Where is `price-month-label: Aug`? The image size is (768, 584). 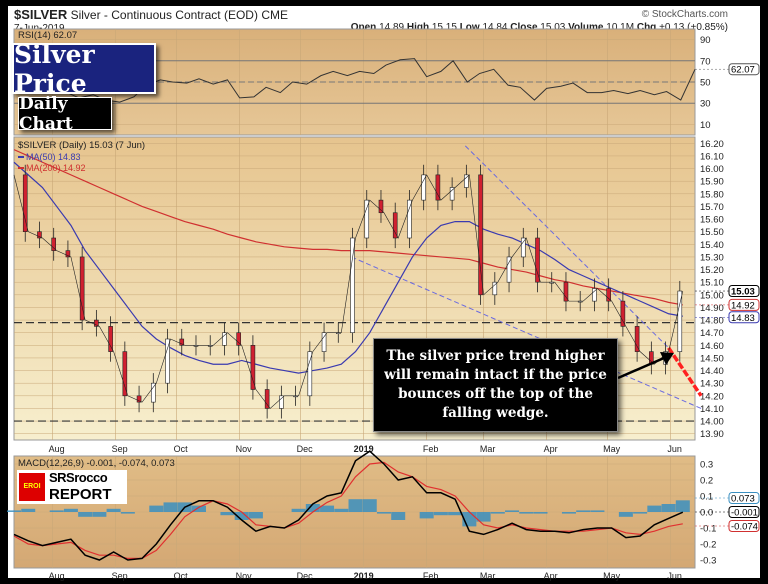 price-month-label: Aug is located at coordinates (57, 449).